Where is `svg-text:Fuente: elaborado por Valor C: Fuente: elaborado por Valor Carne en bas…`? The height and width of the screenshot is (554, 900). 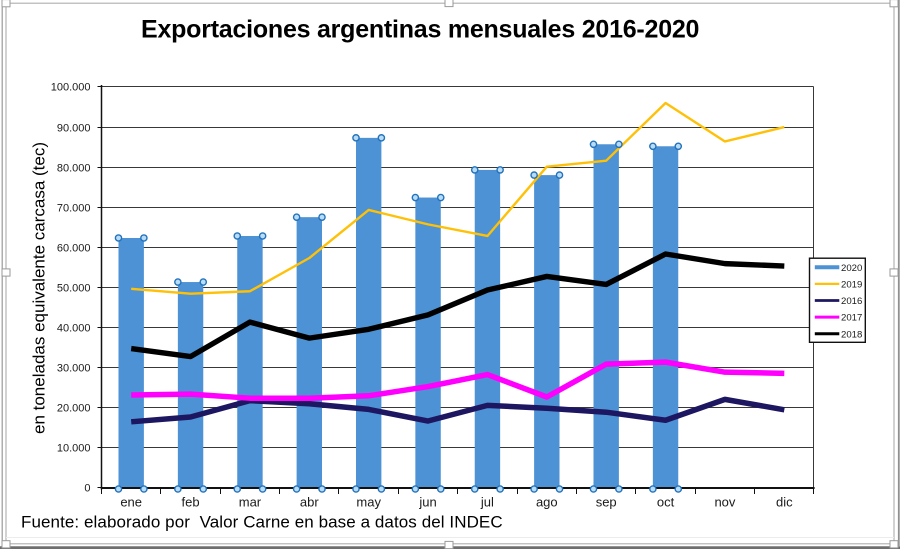
svg-text:Fuente: elaborado por Valor C: Fuente: elaborado por Valor Carne en bas… is located at coordinates (262, 522).